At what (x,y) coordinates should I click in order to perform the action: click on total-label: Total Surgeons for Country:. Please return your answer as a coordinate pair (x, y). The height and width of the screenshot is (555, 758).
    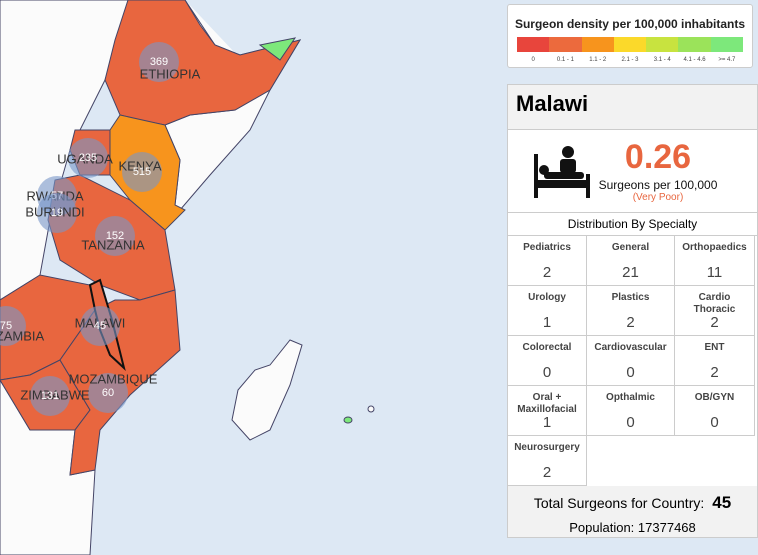
    Looking at the image, I should click on (619, 503).